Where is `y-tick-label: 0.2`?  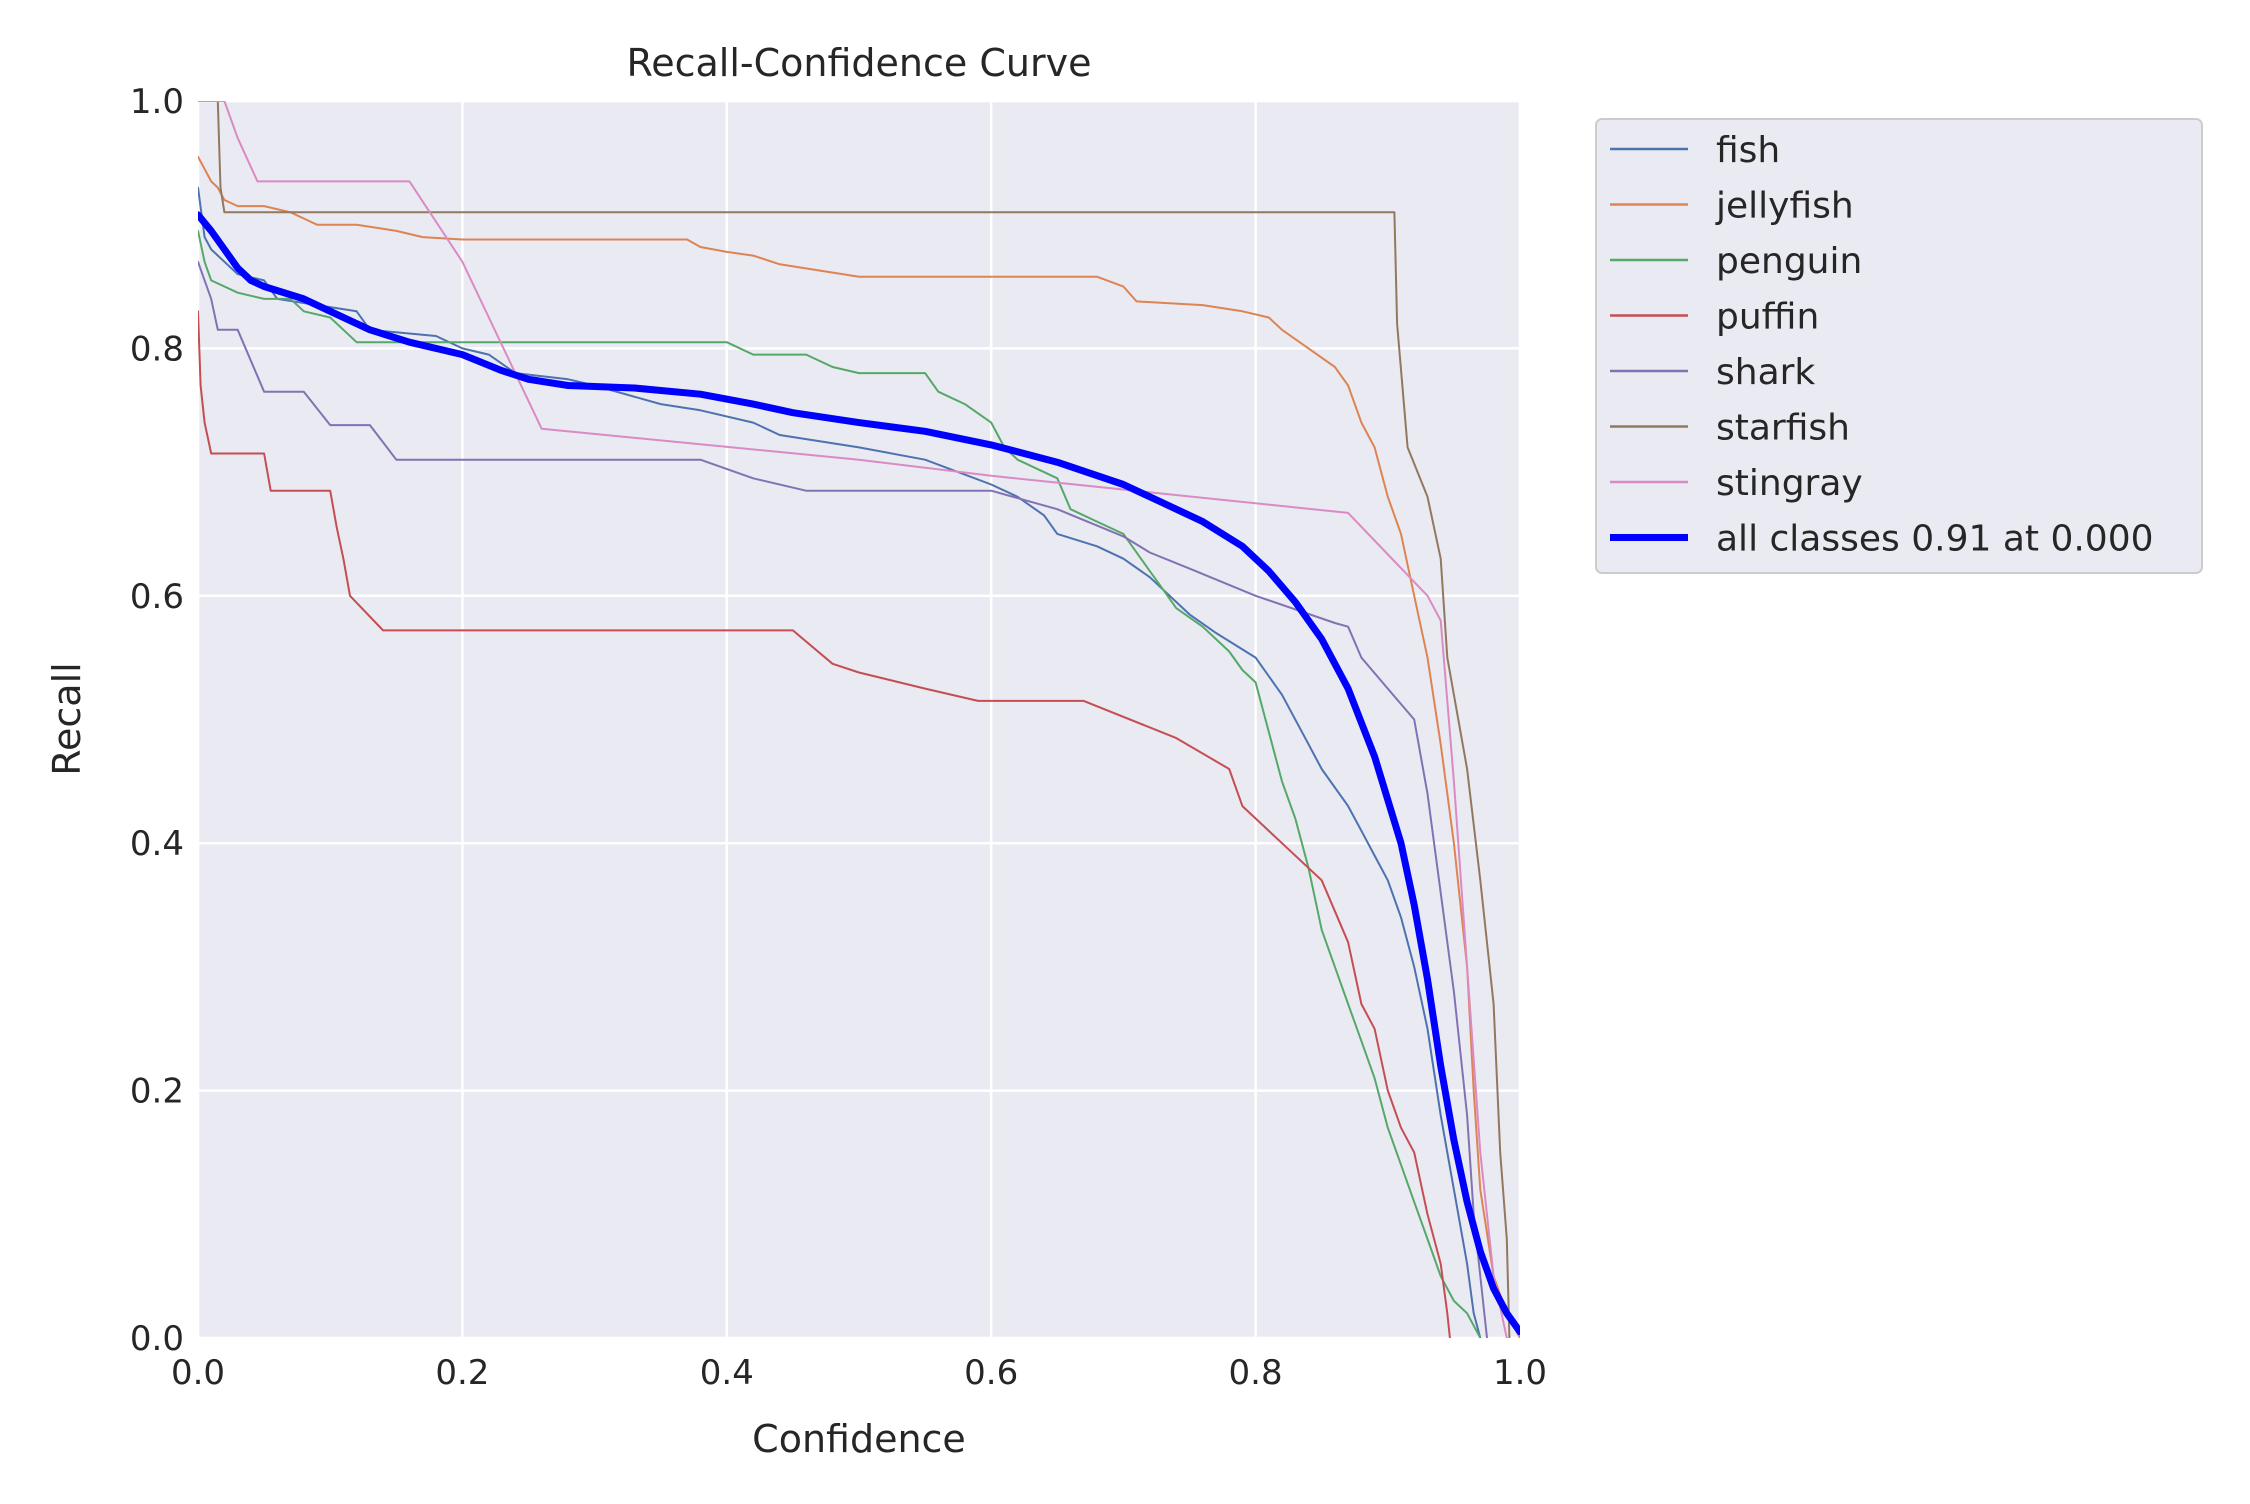 y-tick-label: 0.2 is located at coordinates (157, 1092).